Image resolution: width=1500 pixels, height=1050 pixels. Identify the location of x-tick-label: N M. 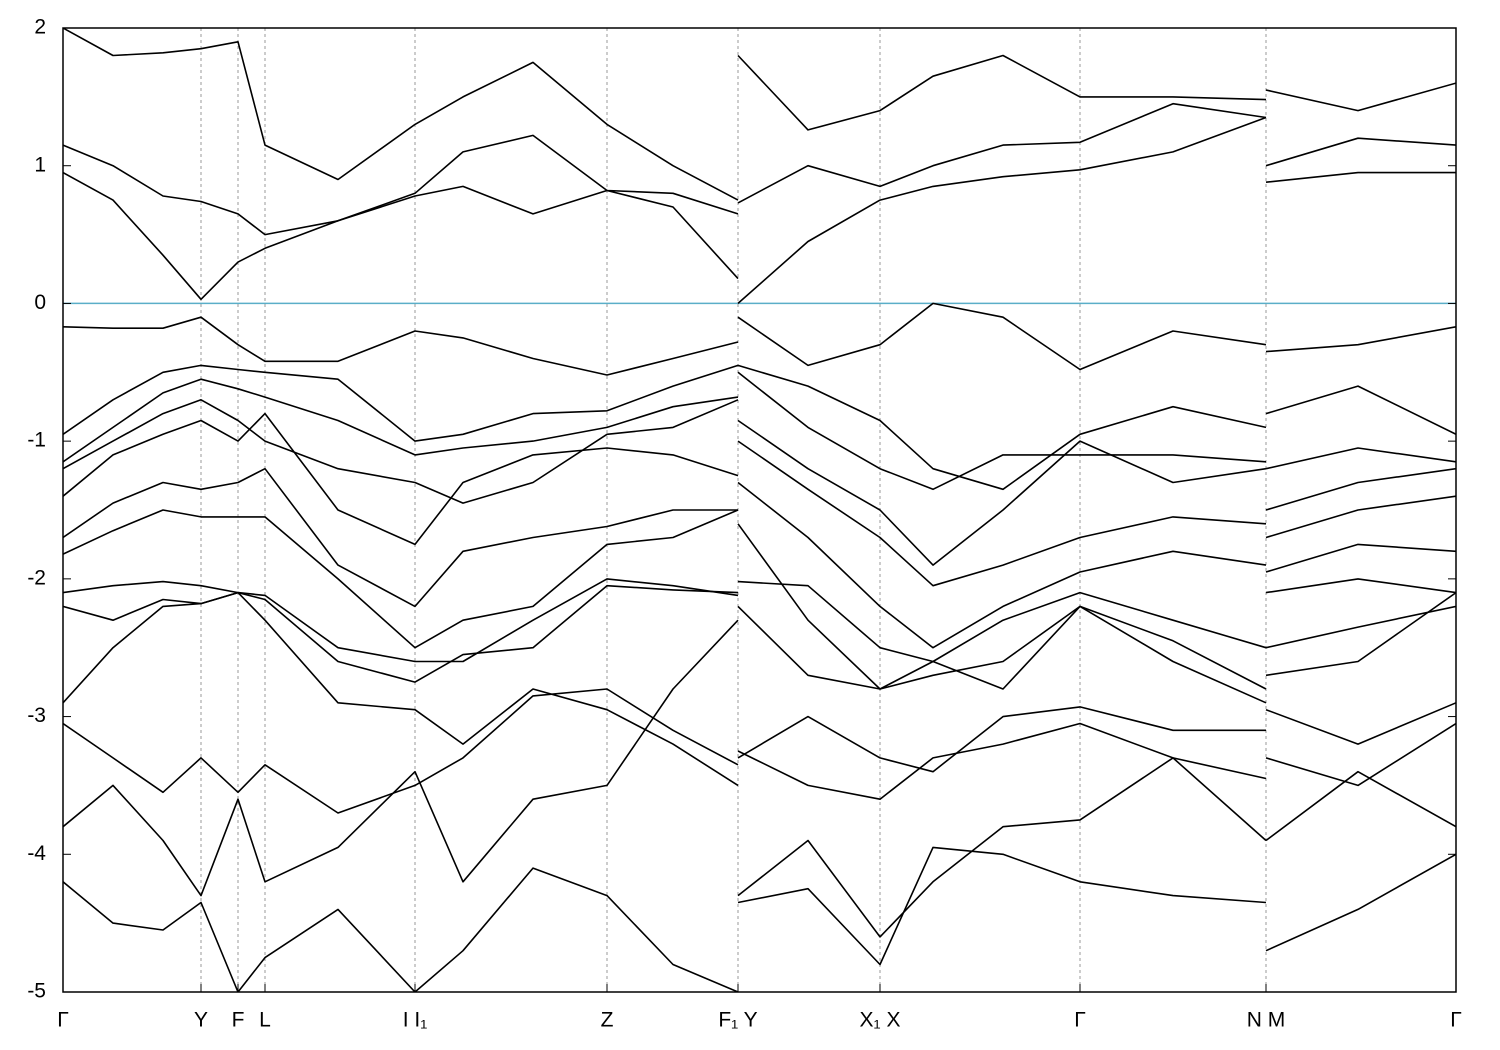
(1266, 1020).